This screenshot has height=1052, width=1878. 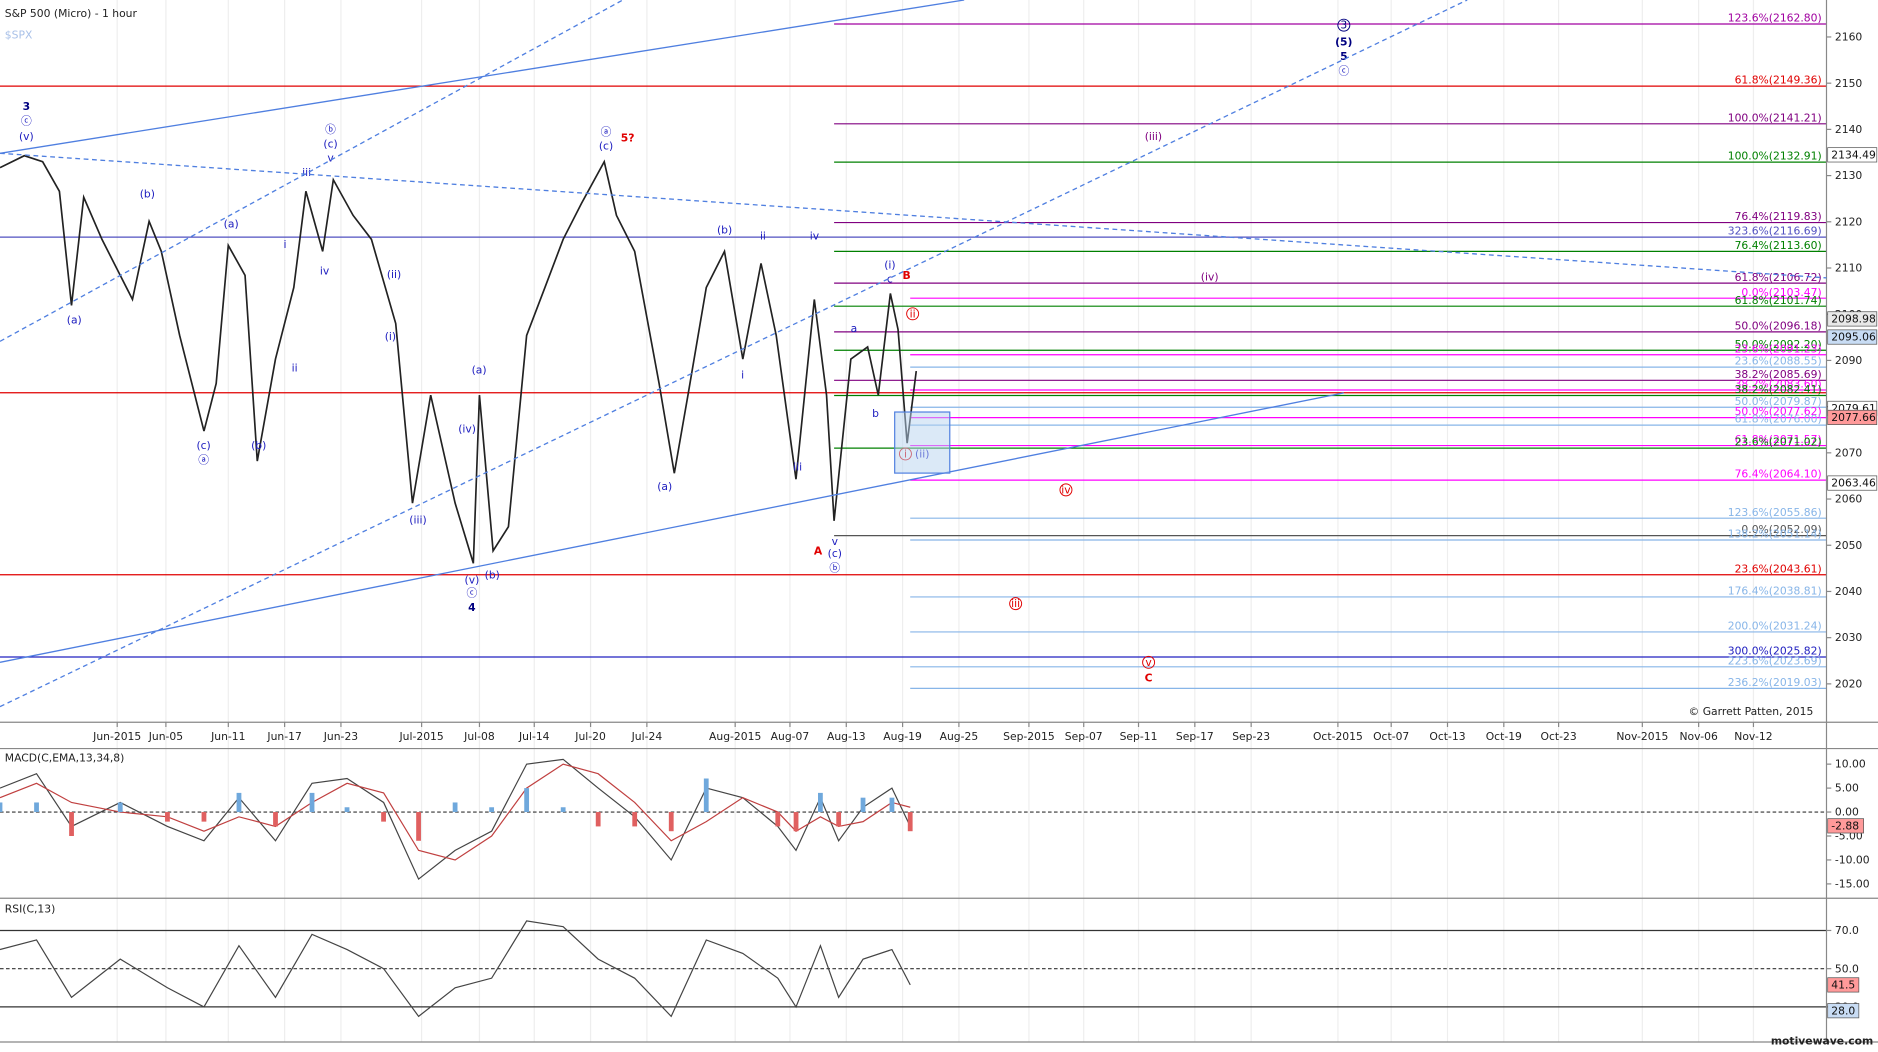 I want to click on y-tick-label: 10.00, so click(x=1850, y=764).